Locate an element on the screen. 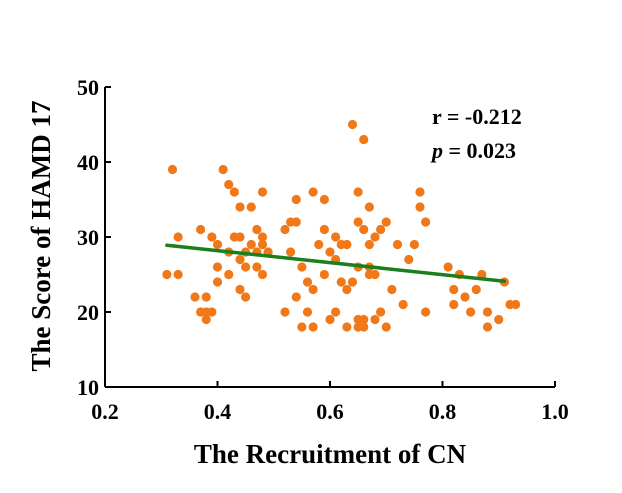  x-axis-title: The Recruitment of CN is located at coordinates (330, 454).